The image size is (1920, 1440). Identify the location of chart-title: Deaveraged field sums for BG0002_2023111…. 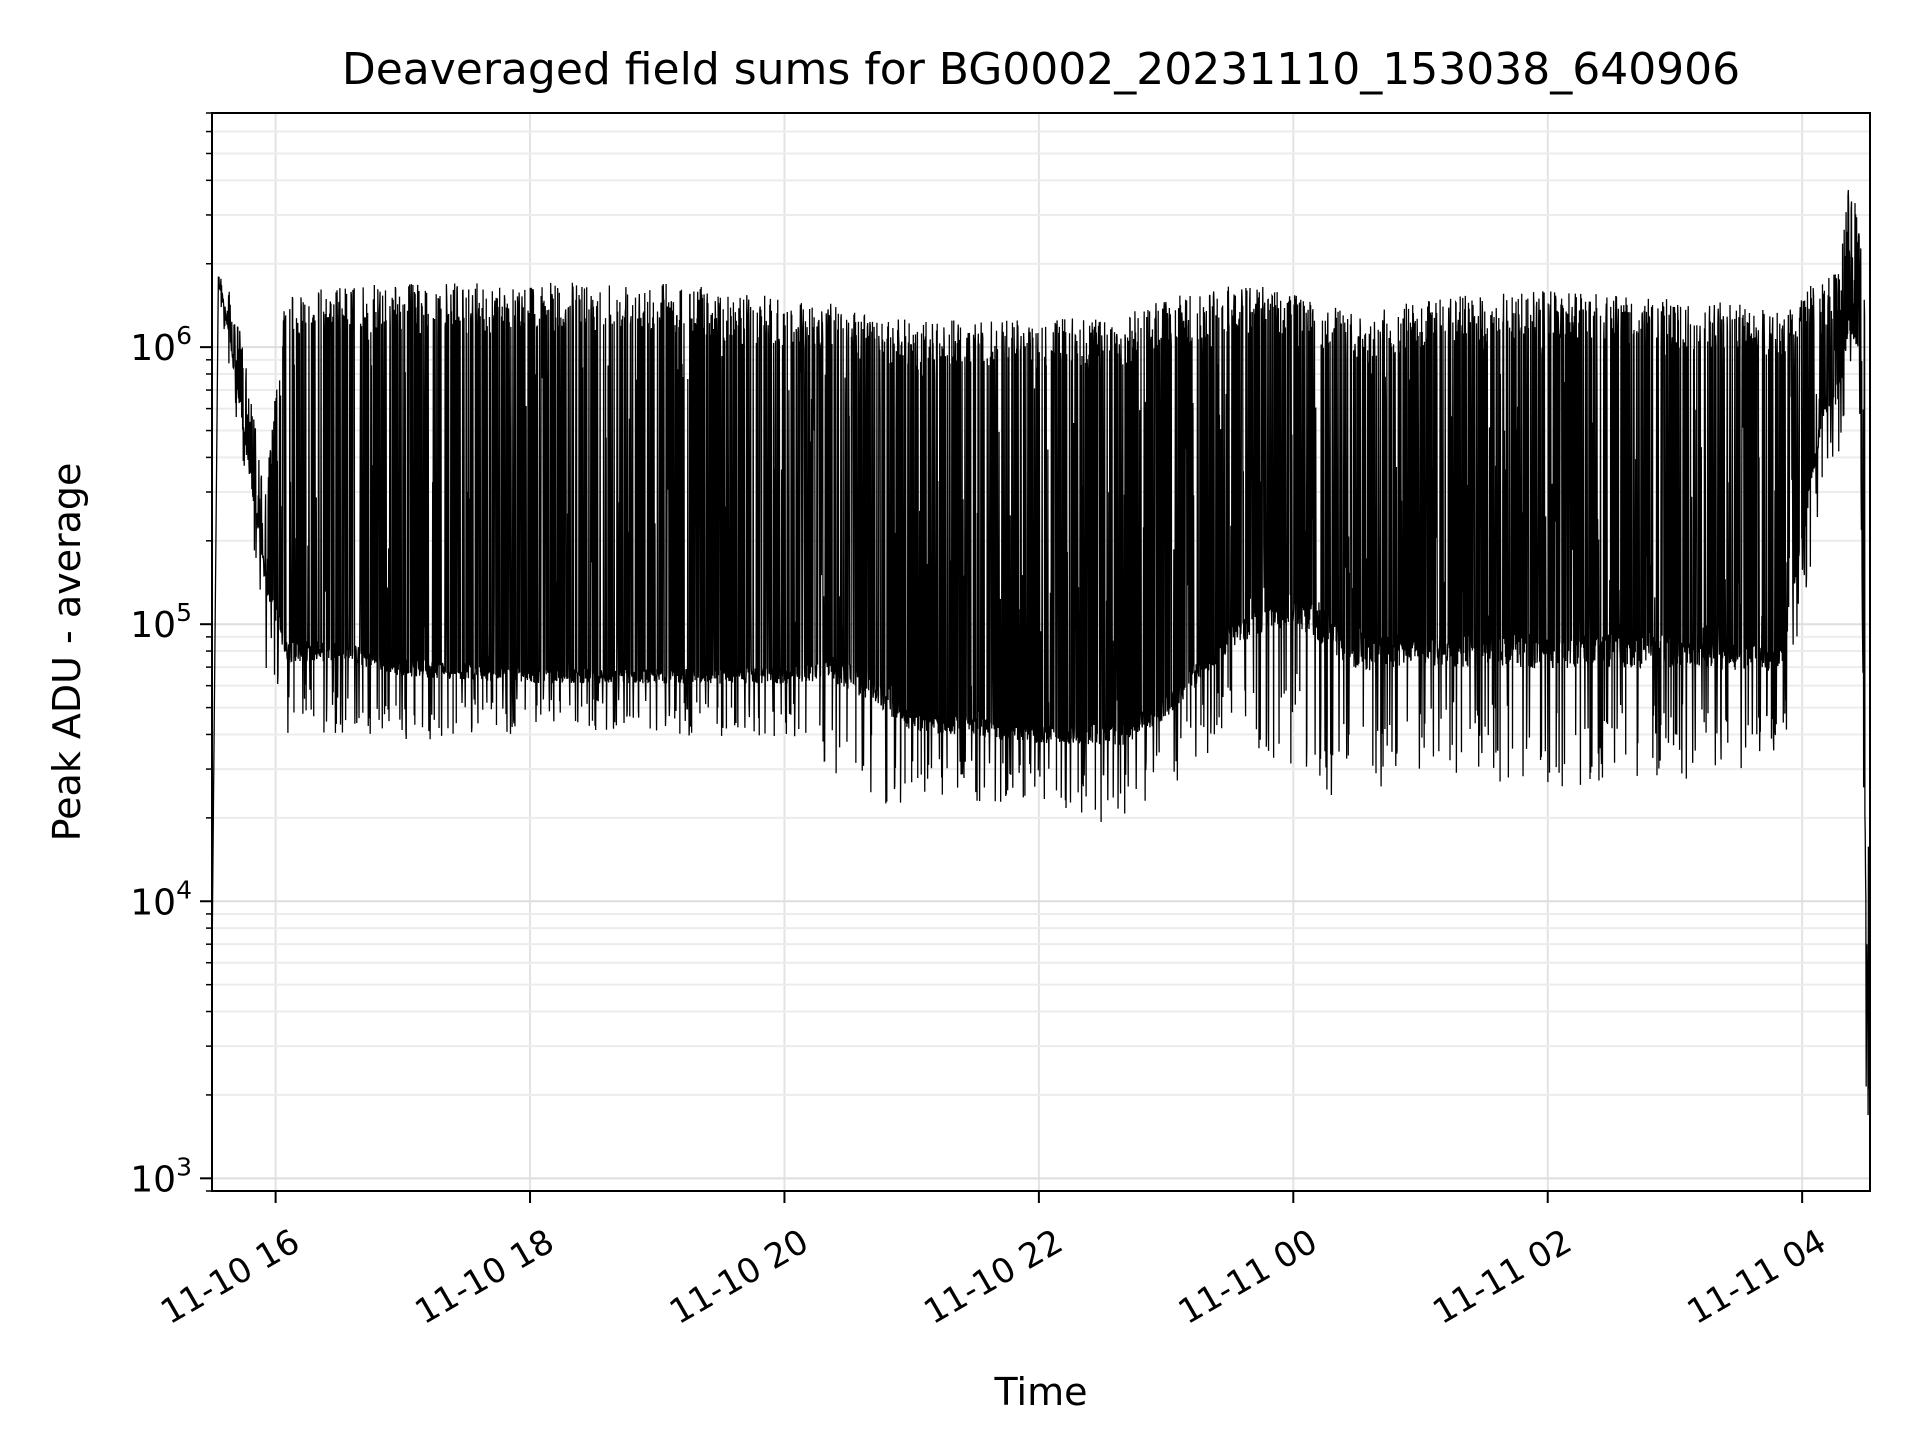
(1041, 69).